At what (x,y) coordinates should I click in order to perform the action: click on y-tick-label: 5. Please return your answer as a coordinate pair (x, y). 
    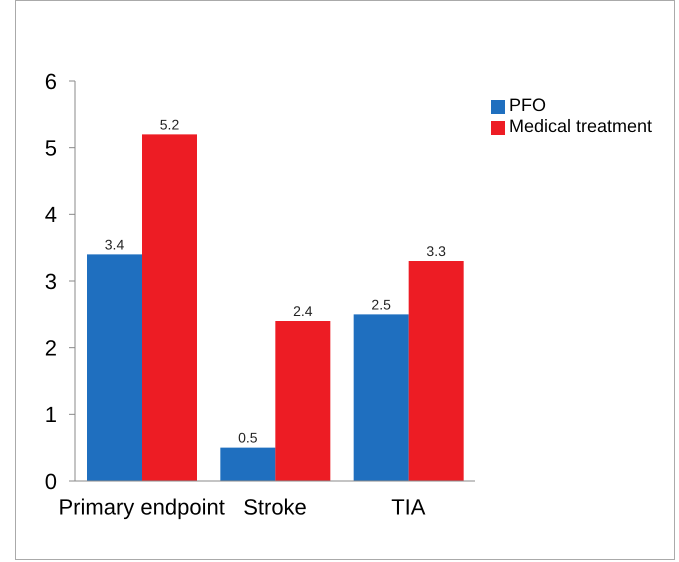
    Looking at the image, I should click on (50, 147).